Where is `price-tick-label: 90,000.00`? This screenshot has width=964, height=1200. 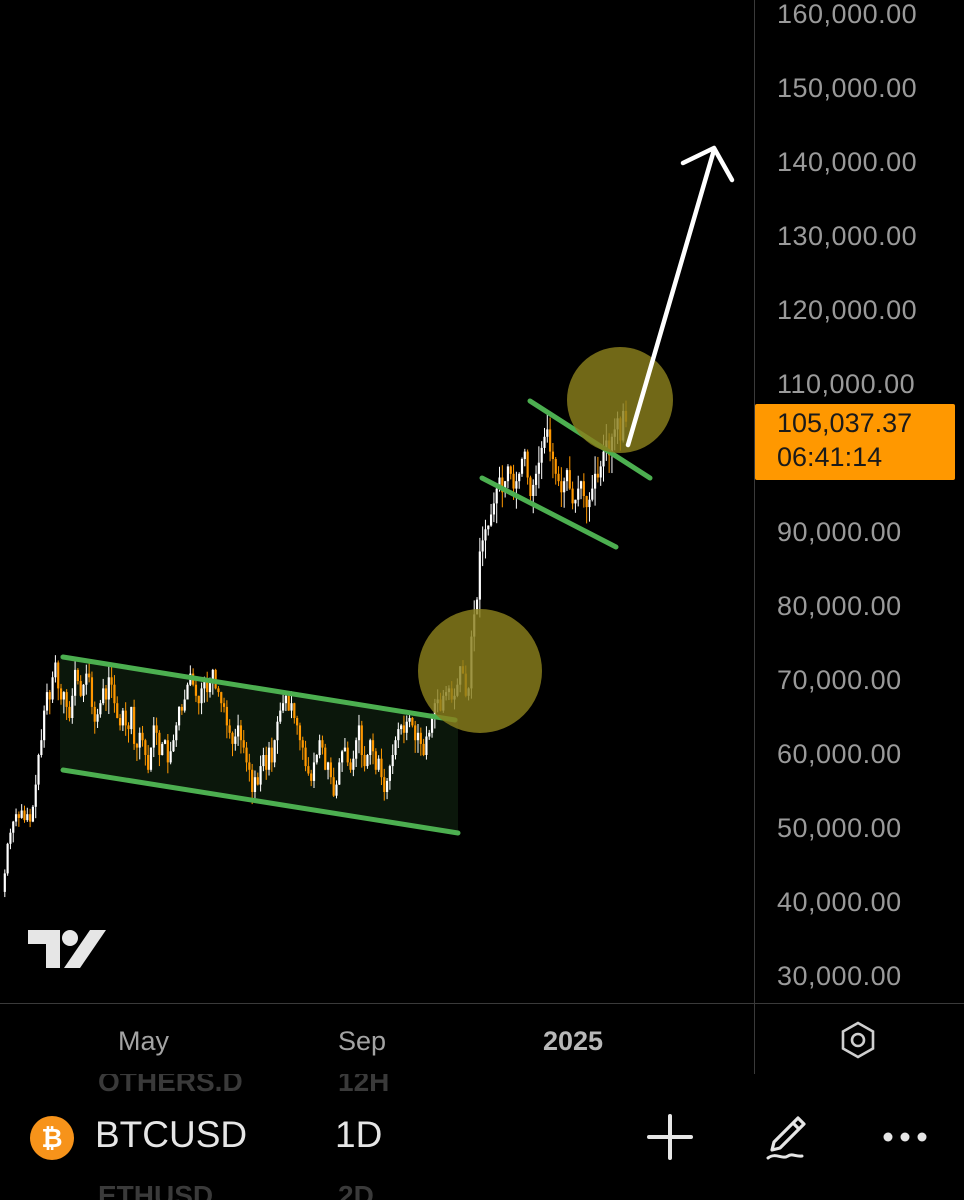 price-tick-label: 90,000.00 is located at coordinates (839, 532).